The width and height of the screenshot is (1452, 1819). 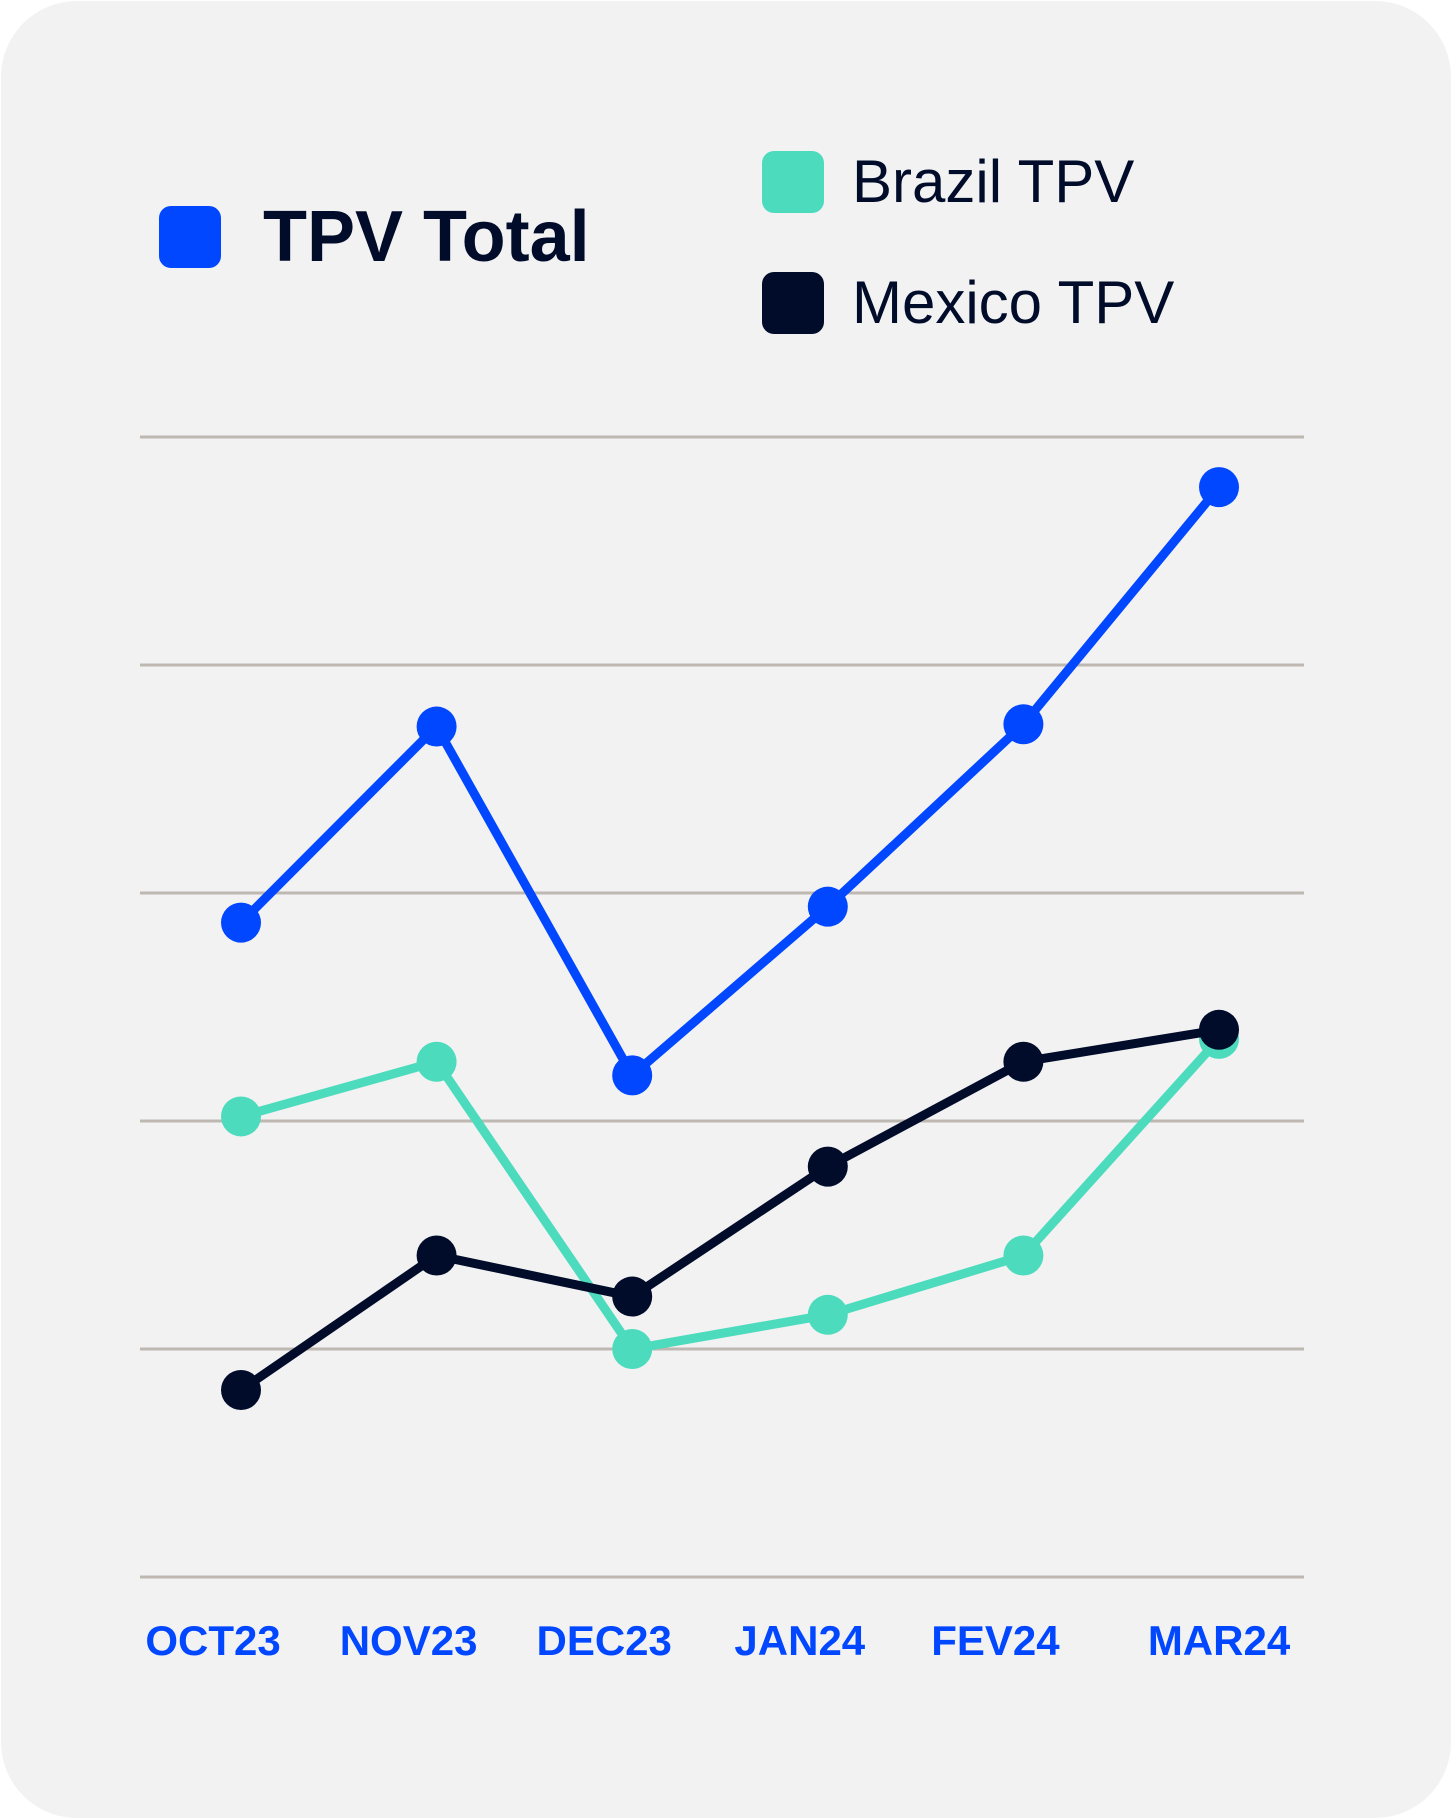 What do you see at coordinates (190, 237) in the screenshot?
I see `legend-swatch-total` at bounding box center [190, 237].